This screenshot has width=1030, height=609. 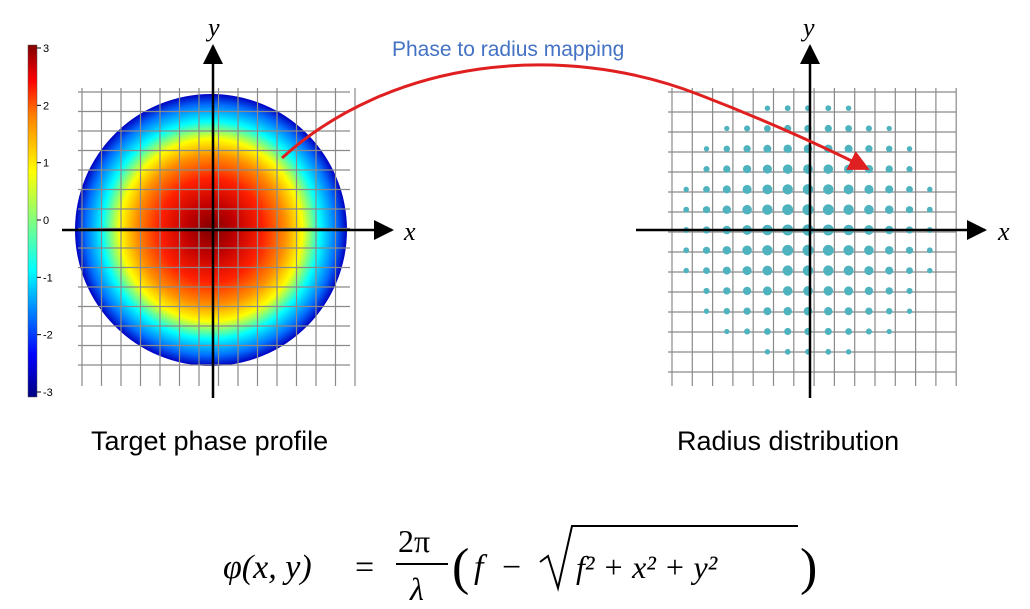 I want to click on formula-minus: −, so click(x=511, y=567).